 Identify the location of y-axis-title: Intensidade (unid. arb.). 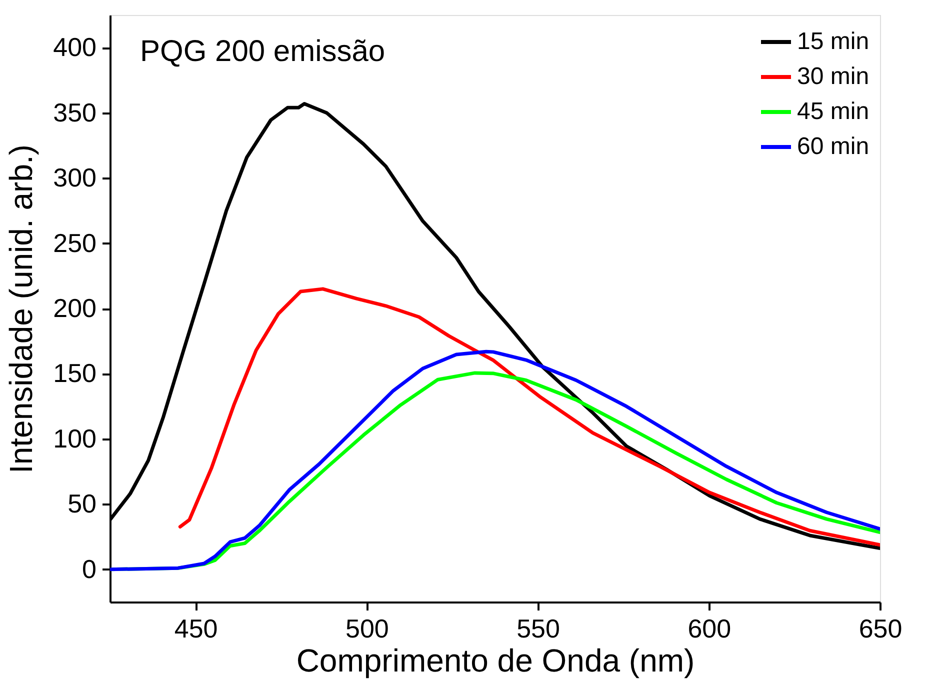
(21, 309).